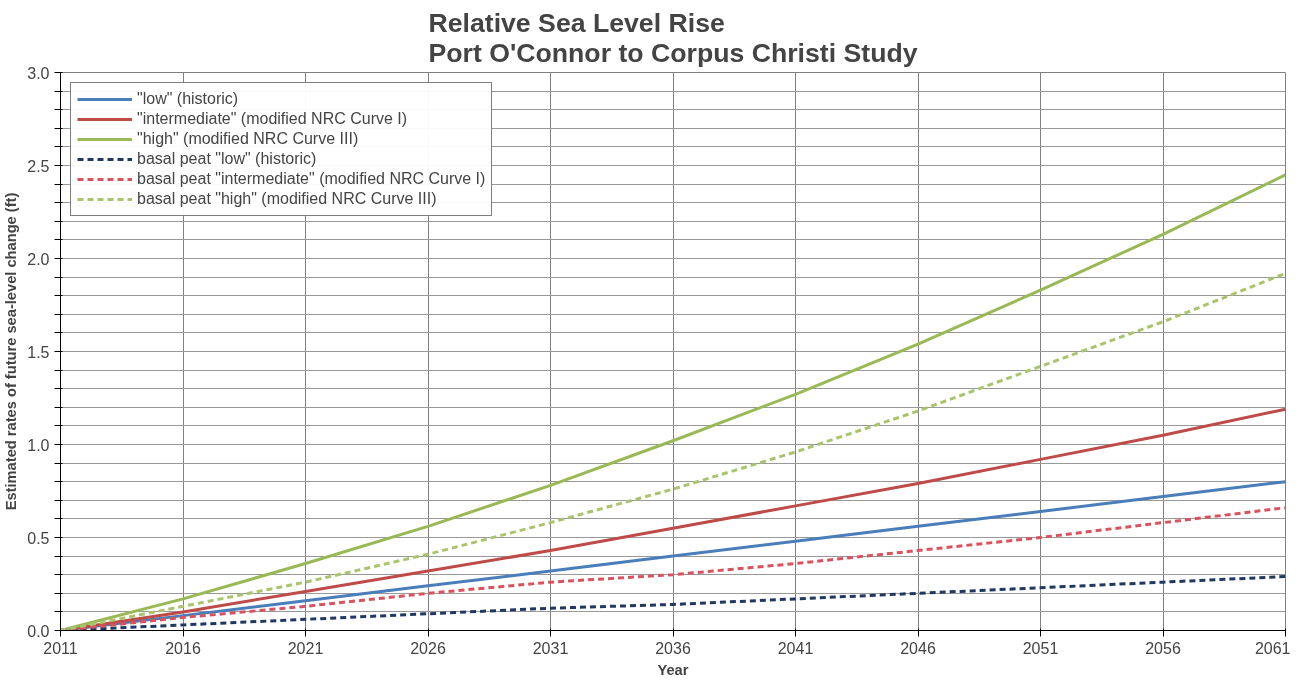 Image resolution: width=1302 pixels, height=689 pixels. Describe the element at coordinates (227, 159) in the screenshot. I see `legend-label: basal peat "low" (historic)` at that location.